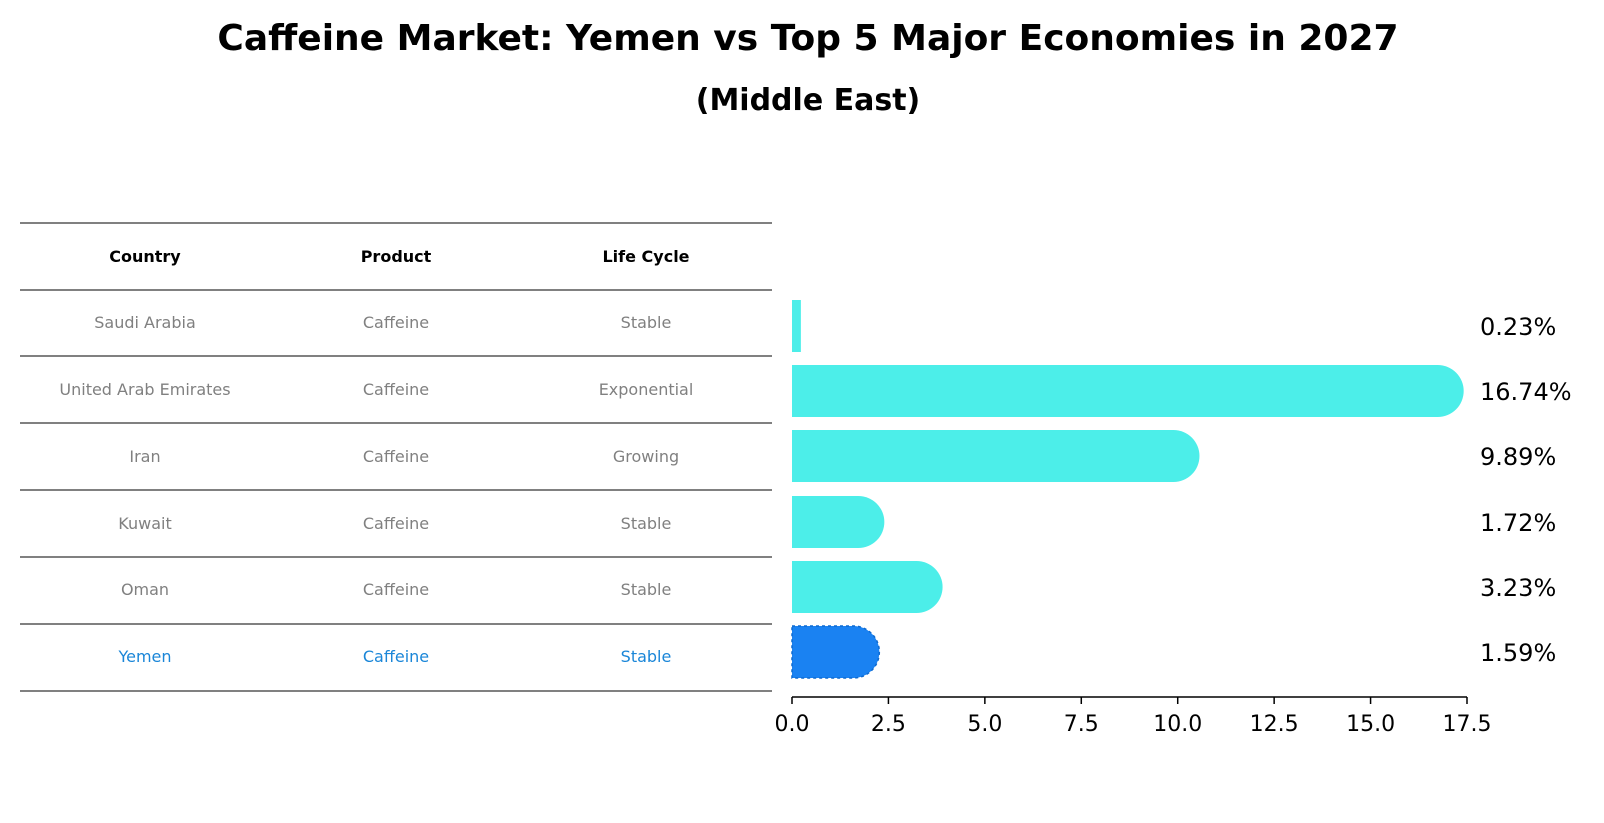  I want to click on x-tick-label: 7.5, so click(1081, 724).